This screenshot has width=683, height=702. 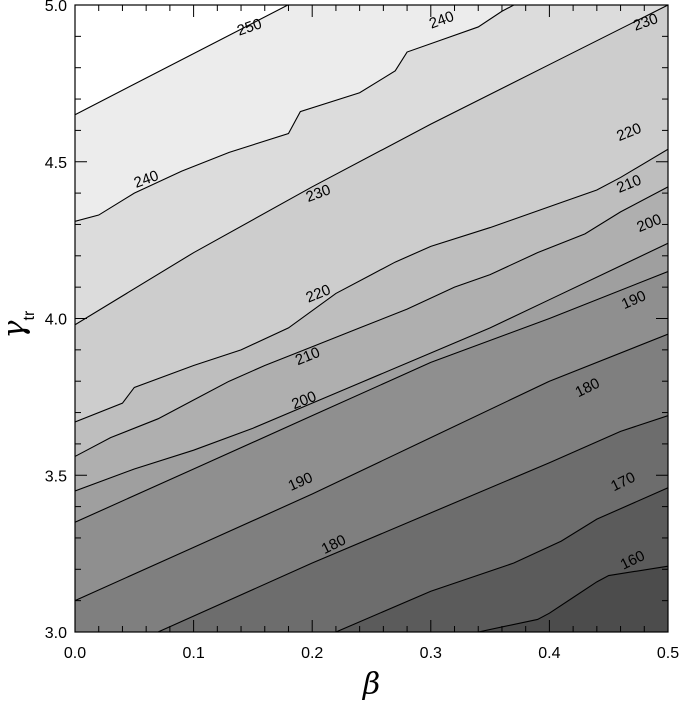 I want to click on contour-line-bottom, so click(x=573, y=598).